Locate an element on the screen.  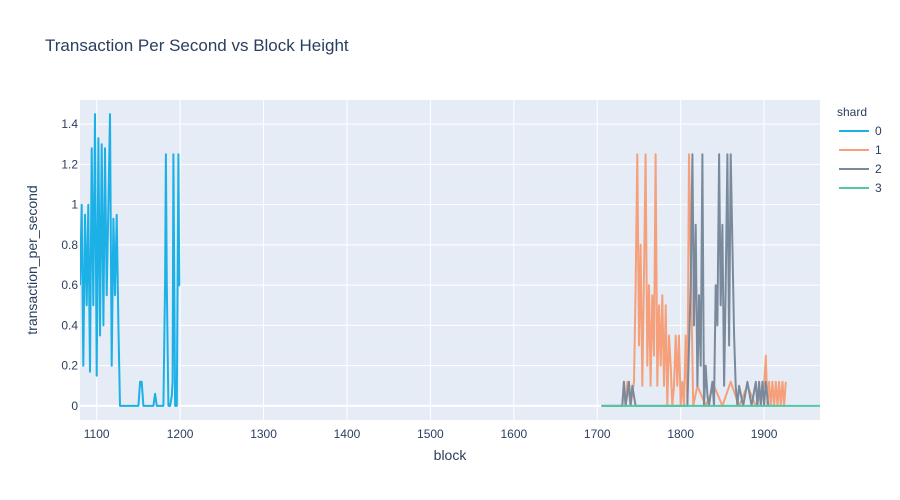
x-axis-ticks: 1100 1200 1300 1400 1500 1600 1700 1800 1900 is located at coordinates (431, 434).